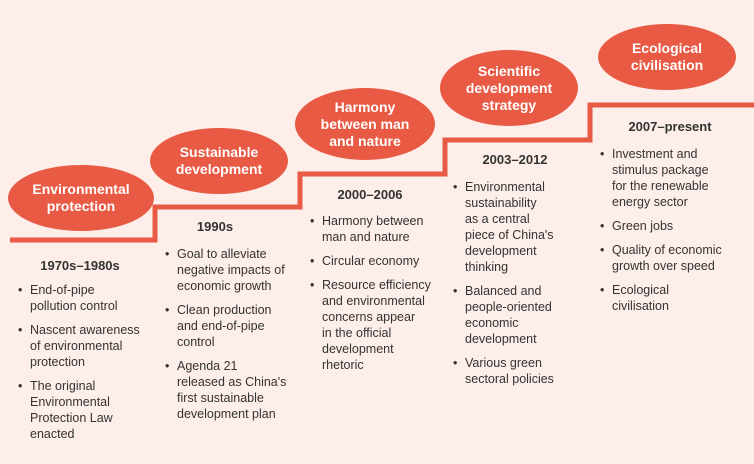 The image size is (754, 464). Describe the element at coordinates (675, 226) in the screenshot. I see `list-item: Green jobs` at that location.